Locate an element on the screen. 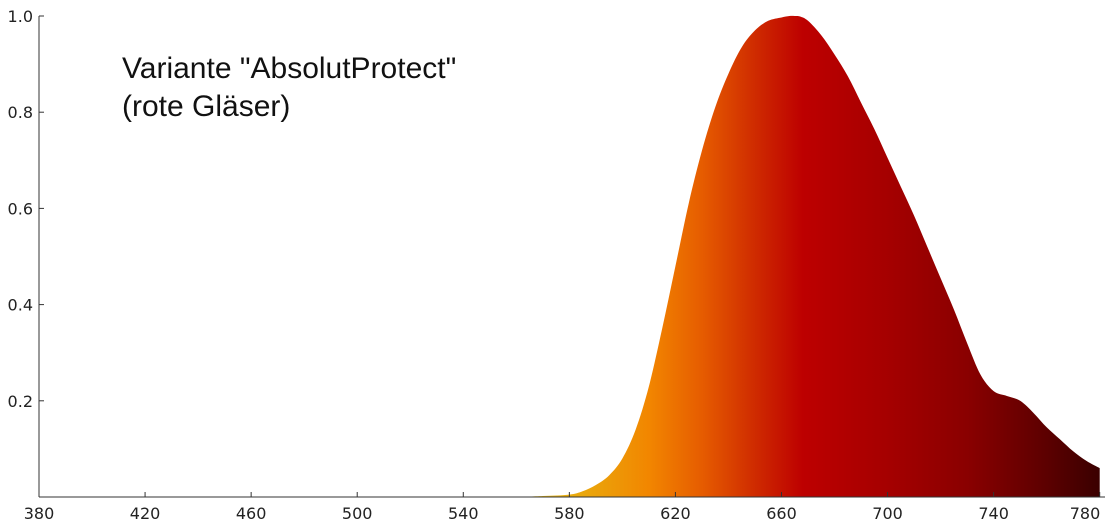  y-tick-label: 0.2 is located at coordinates (20, 401).